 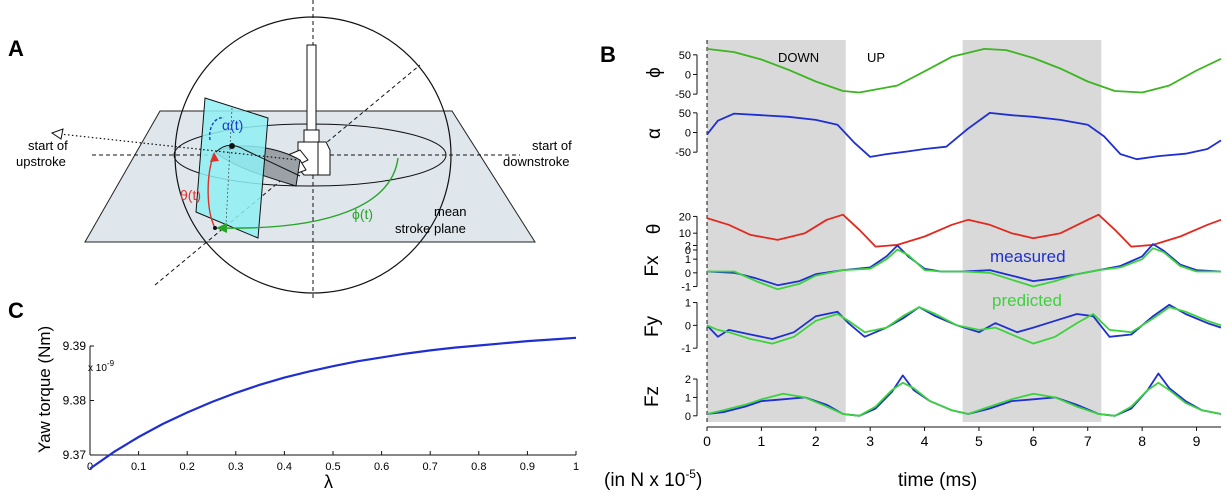 What do you see at coordinates (232, 146) in the screenshot?
I see `hinge-point` at bounding box center [232, 146].